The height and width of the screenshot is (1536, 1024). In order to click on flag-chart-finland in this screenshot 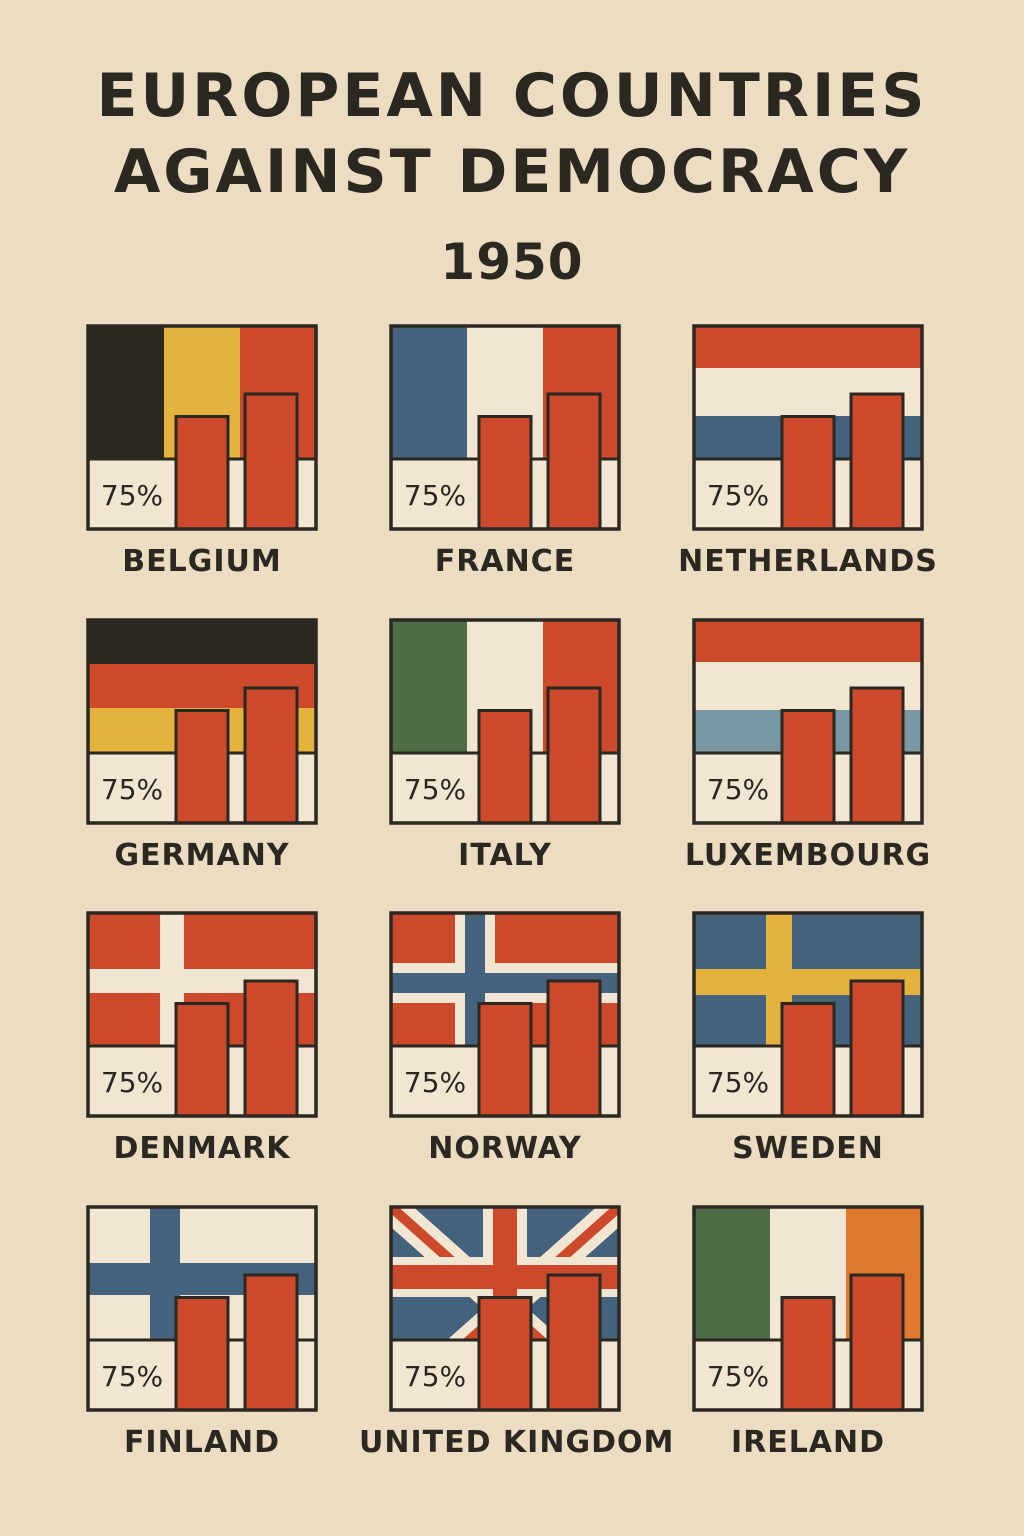, I will do `click(202, 1308)`.